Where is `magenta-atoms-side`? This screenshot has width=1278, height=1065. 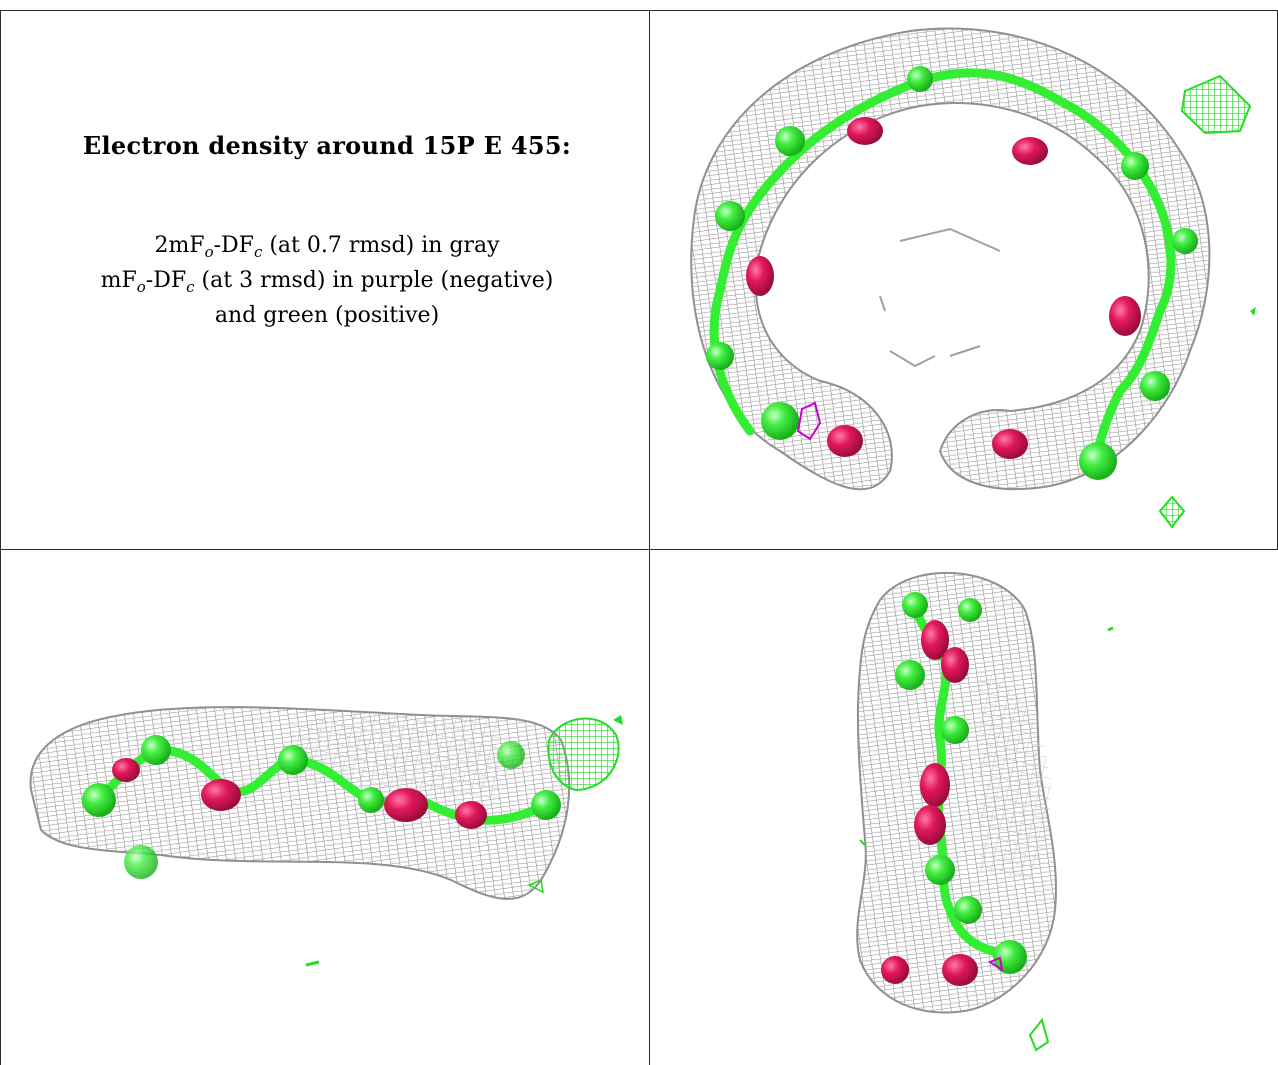 magenta-atoms-side is located at coordinates (299, 793).